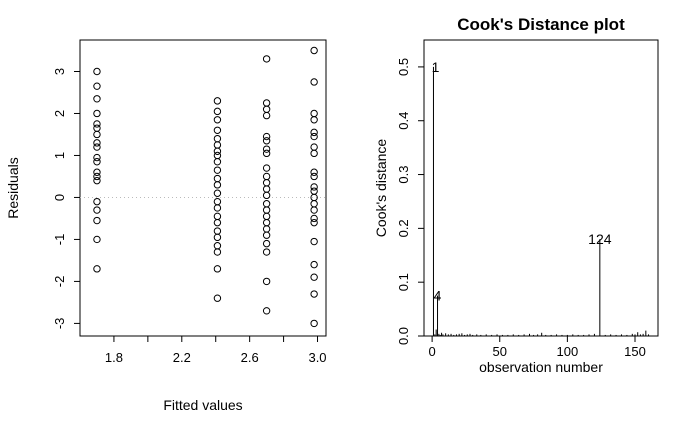 The image size is (700, 437). I want to click on cooks-annotation: 1, so click(436, 67).